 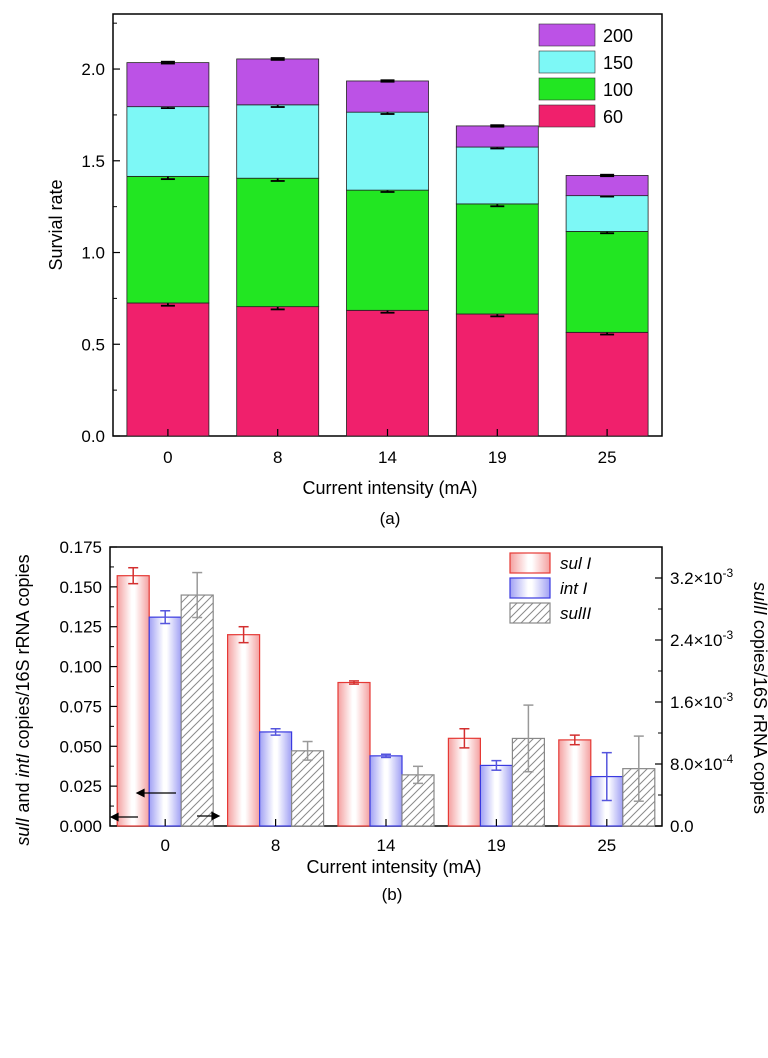 I want to click on chart-a-x-axis: 0 8 14 19 25, so click(x=390, y=448).